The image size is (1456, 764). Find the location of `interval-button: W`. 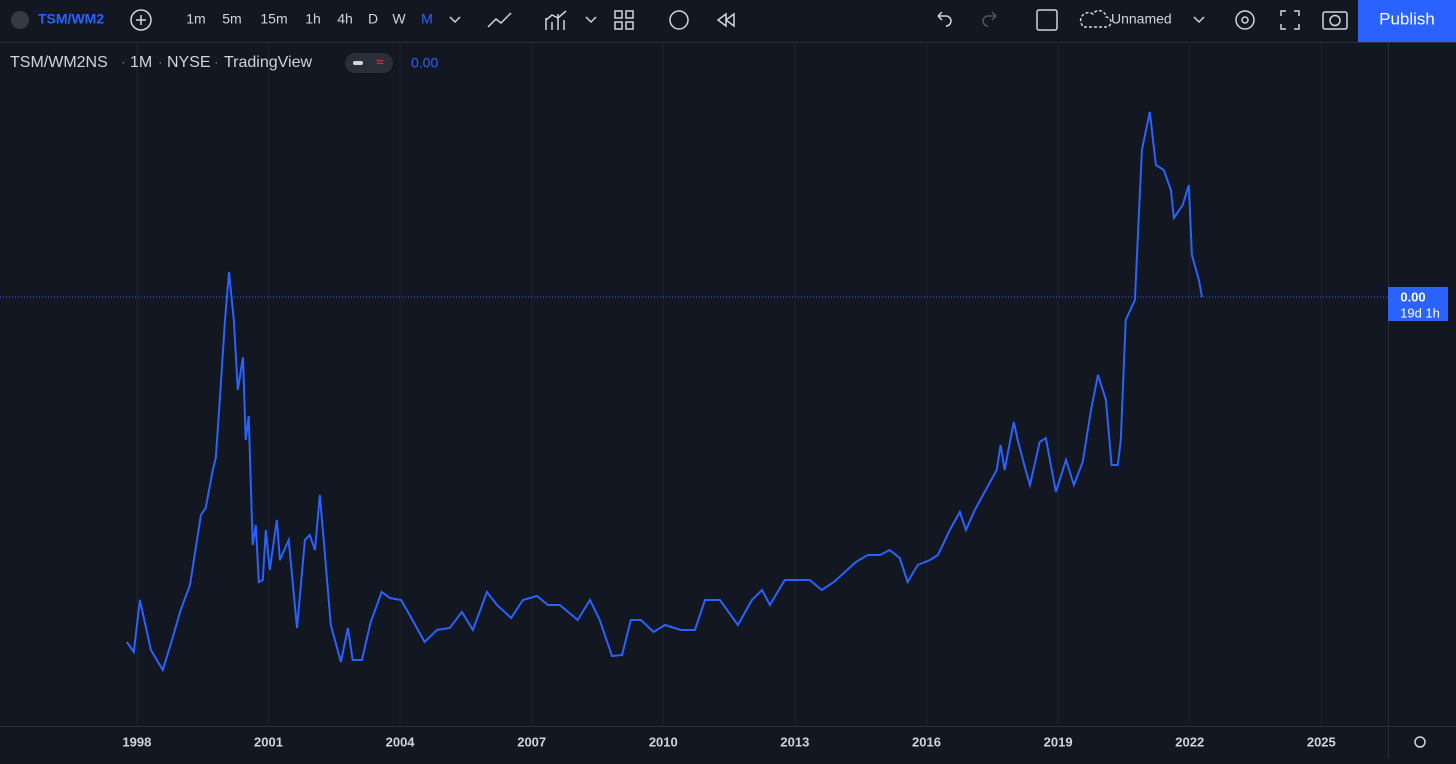

interval-button: W is located at coordinates (399, 19).